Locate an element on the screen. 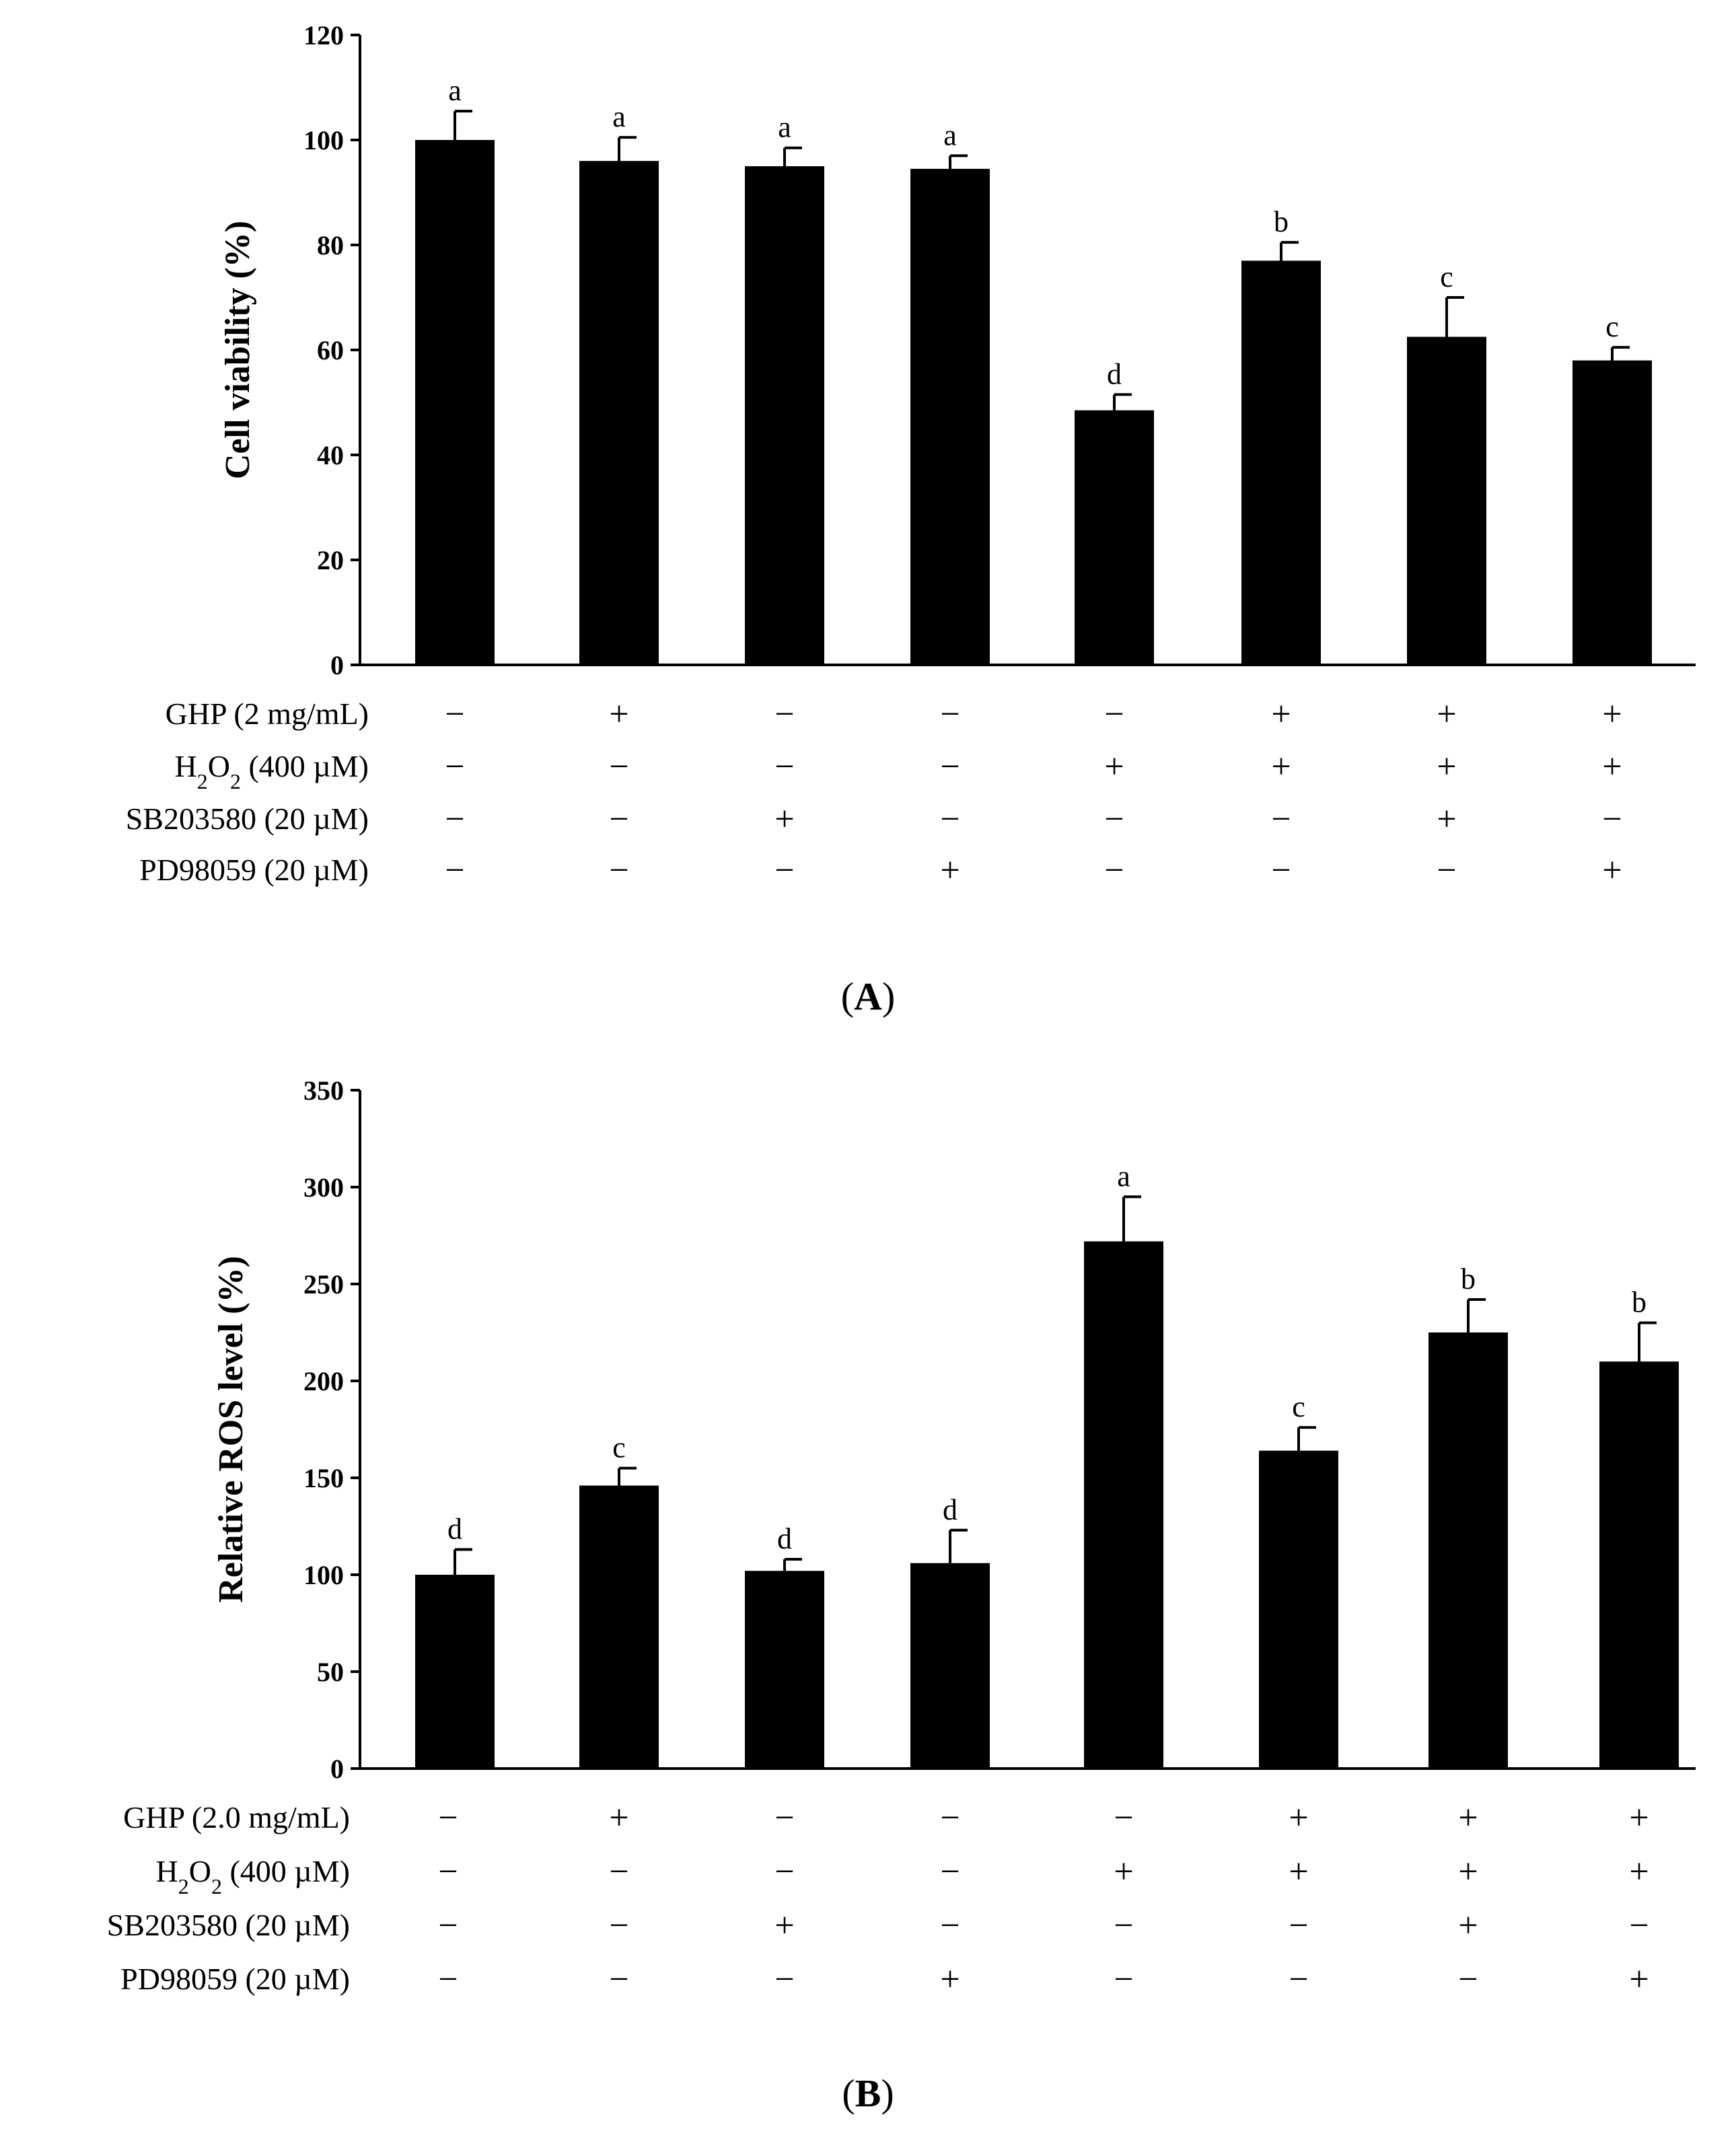 The width and height of the screenshot is (1736, 2138). treatment-label-part: O is located at coordinates (200, 1871).